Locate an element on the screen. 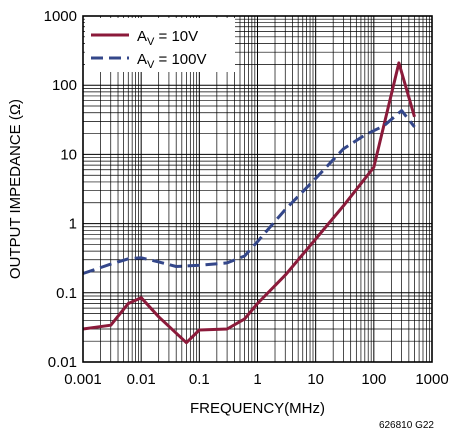 This screenshot has width=454, height=434. x-tick-label: 0.01 is located at coordinates (141, 379).